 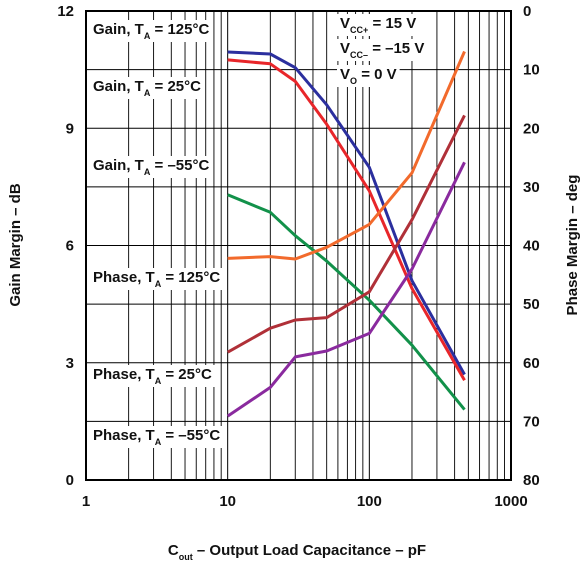 What do you see at coordinates (15, 245) in the screenshot?
I see `y-axis-left-title: Gain Margin – dB` at bounding box center [15, 245].